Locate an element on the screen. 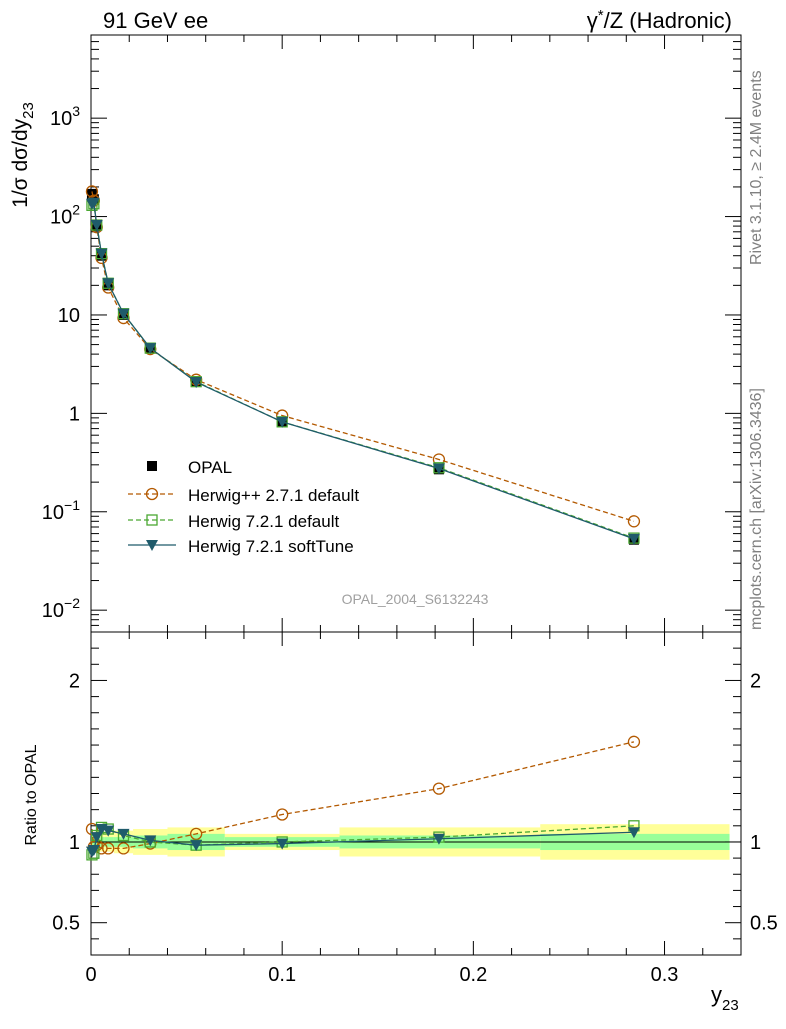 The width and height of the screenshot is (786, 1029). y-tick-label: 10⁻² is located at coordinates (61, 608).